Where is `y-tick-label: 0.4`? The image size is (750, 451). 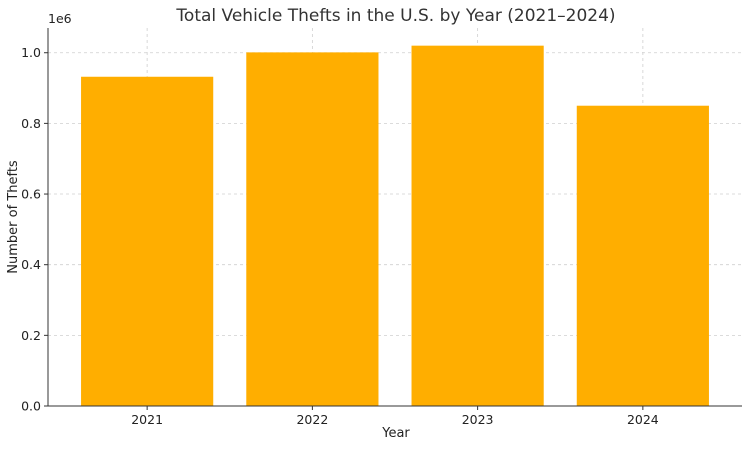
y-tick-label: 0.4 is located at coordinates (31, 264).